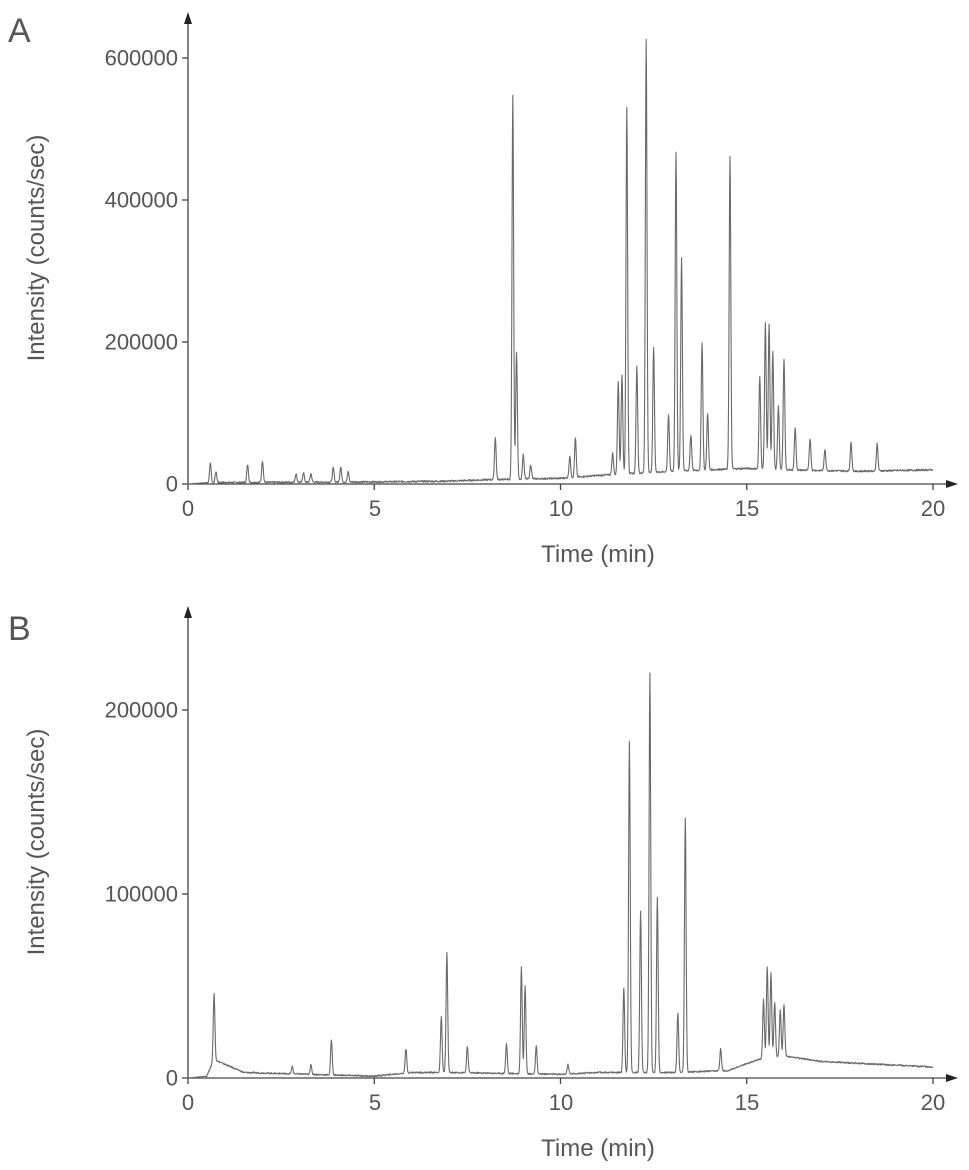  What do you see at coordinates (188, 508) in the screenshot?
I see `x-tick-label-a-0: 0` at bounding box center [188, 508].